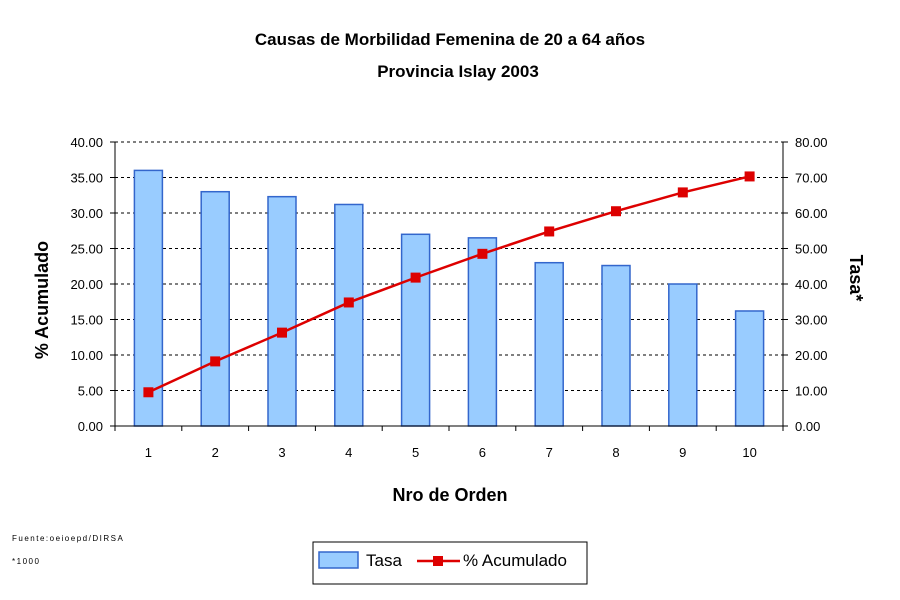 This screenshot has height=600, width=900. Describe the element at coordinates (86, 178) in the screenshot. I see `left-tick-label: 35.00` at that location.